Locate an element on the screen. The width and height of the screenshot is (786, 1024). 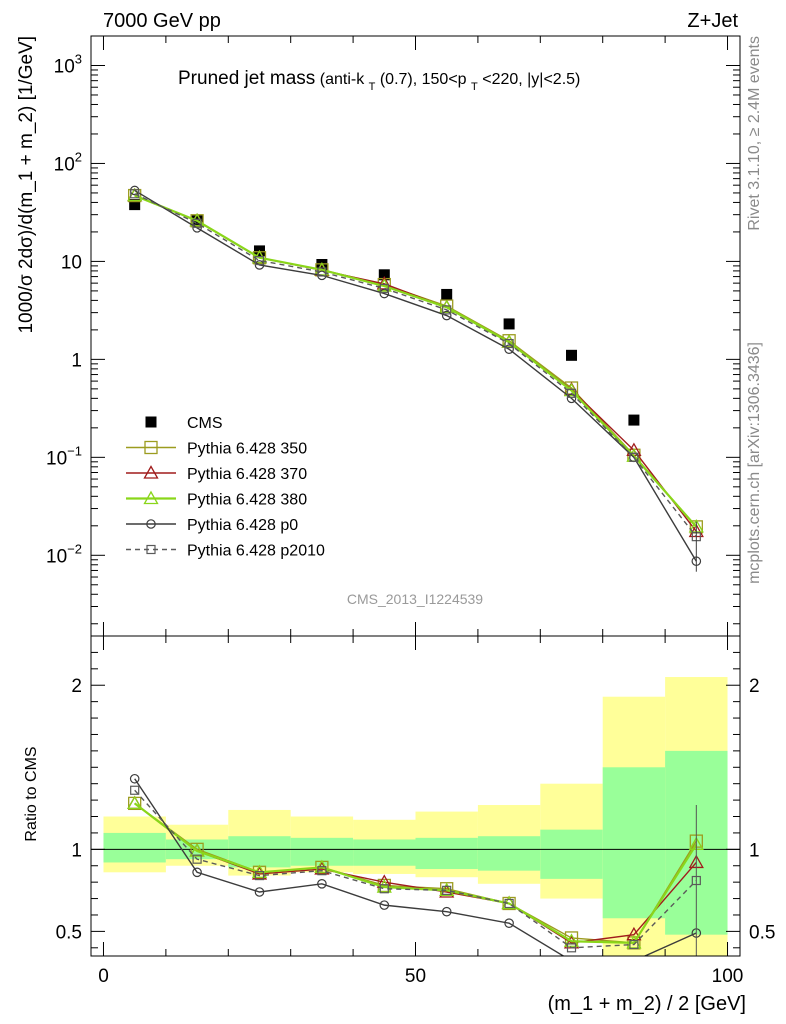
ratio-y-tick-label-right: 2 is located at coordinates (754, 686).